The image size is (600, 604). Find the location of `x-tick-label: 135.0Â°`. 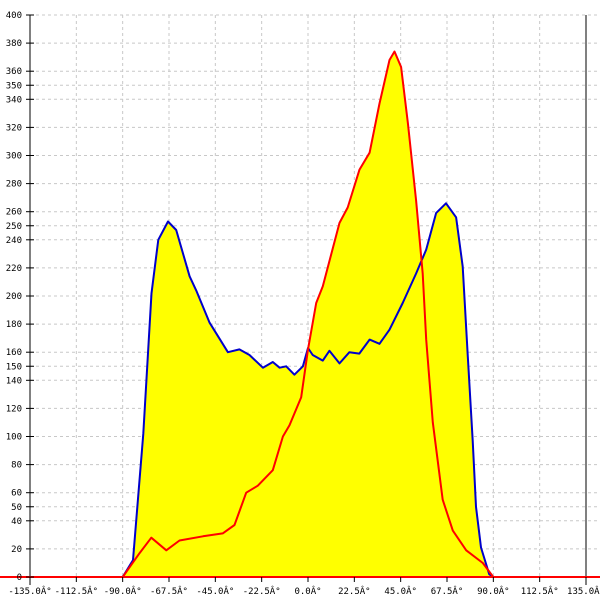

x-tick-label: 135.0Â° is located at coordinates (583, 591).